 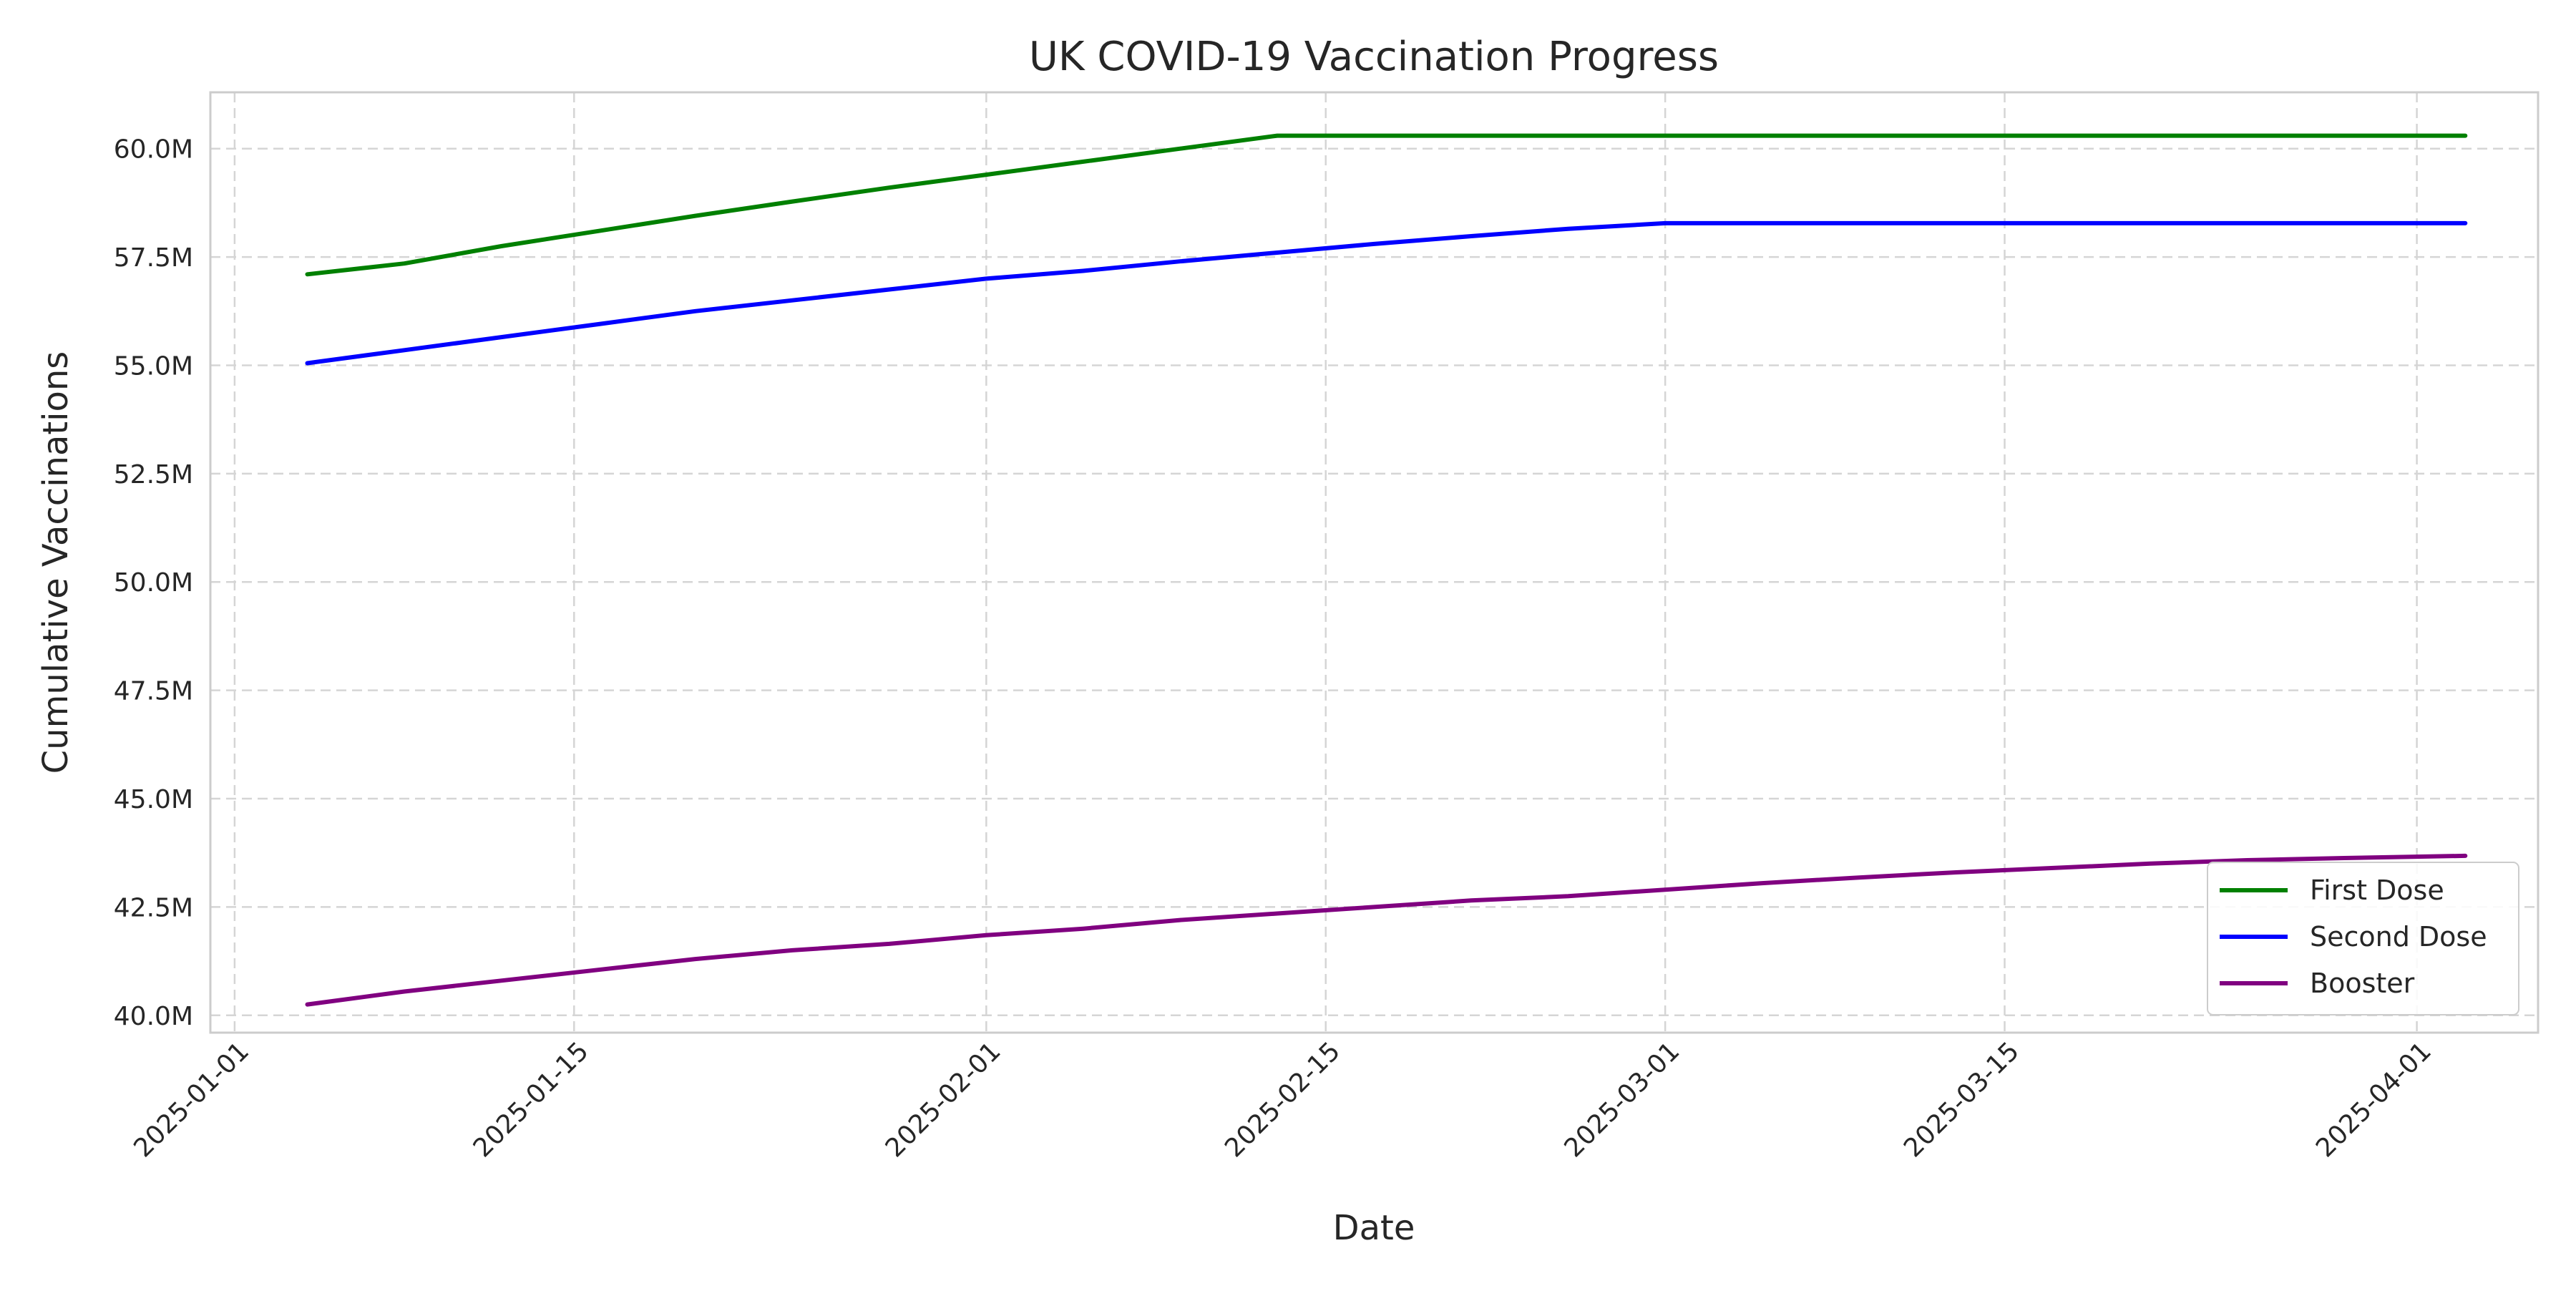 What do you see at coordinates (1386, 293) in the screenshot?
I see `series-line-second-dose` at bounding box center [1386, 293].